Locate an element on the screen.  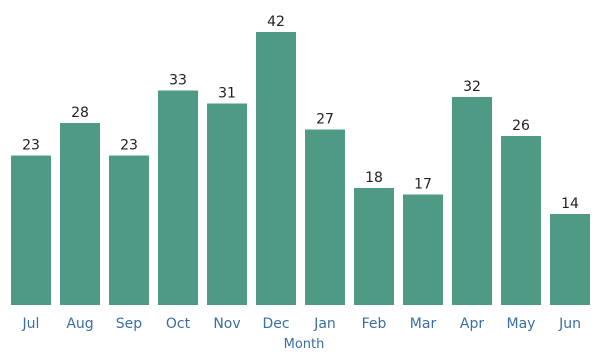
x-tick-label-nov: Nov is located at coordinates (226, 324).